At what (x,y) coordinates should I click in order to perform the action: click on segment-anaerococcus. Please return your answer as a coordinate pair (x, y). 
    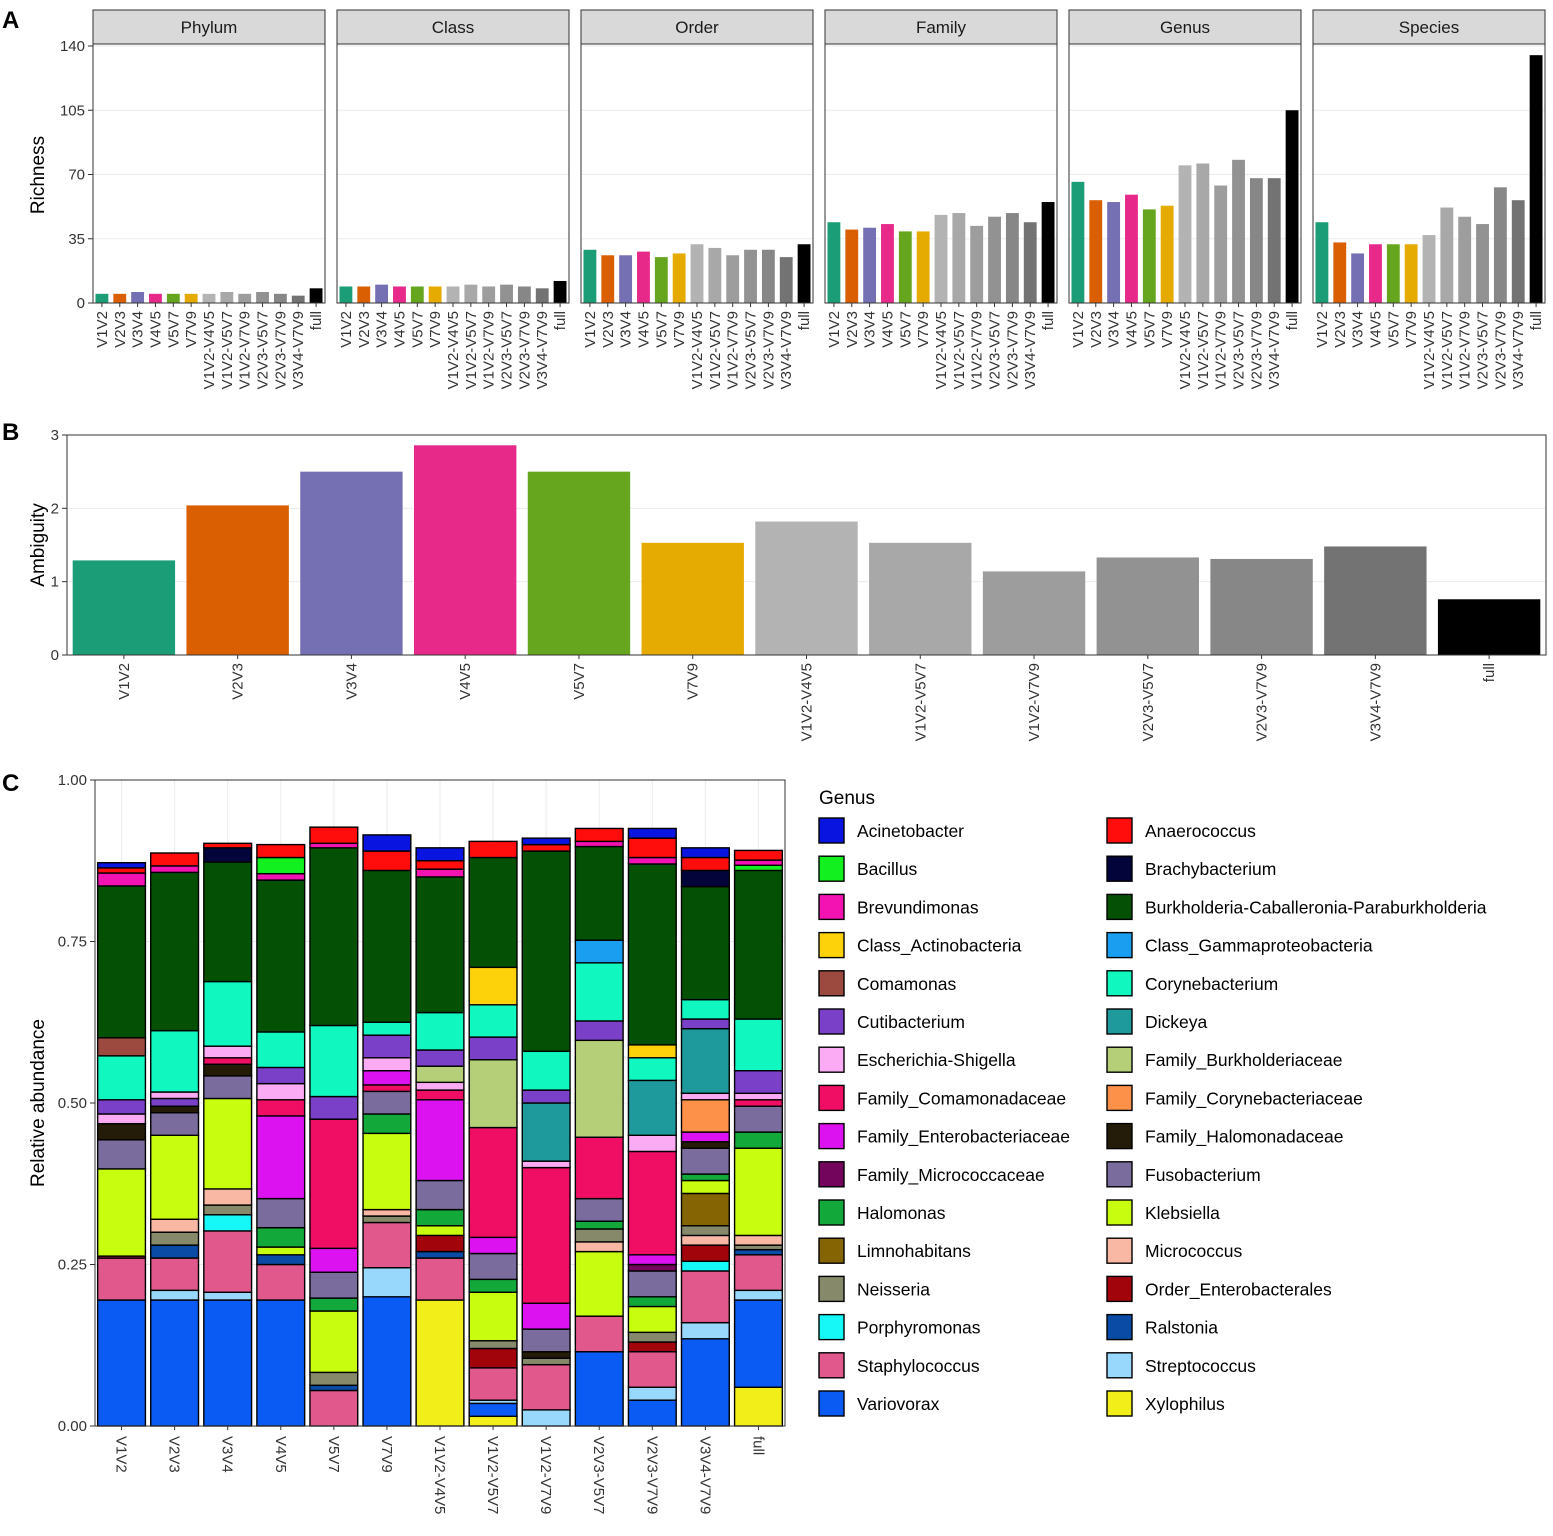
    Looking at the image, I should click on (281, 851).